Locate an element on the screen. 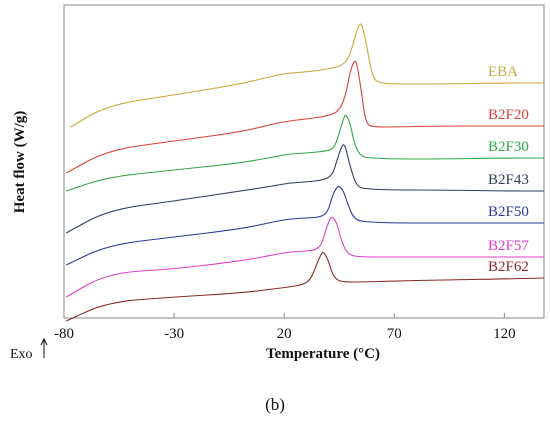  x-tick-label: 20 is located at coordinates (284, 334).